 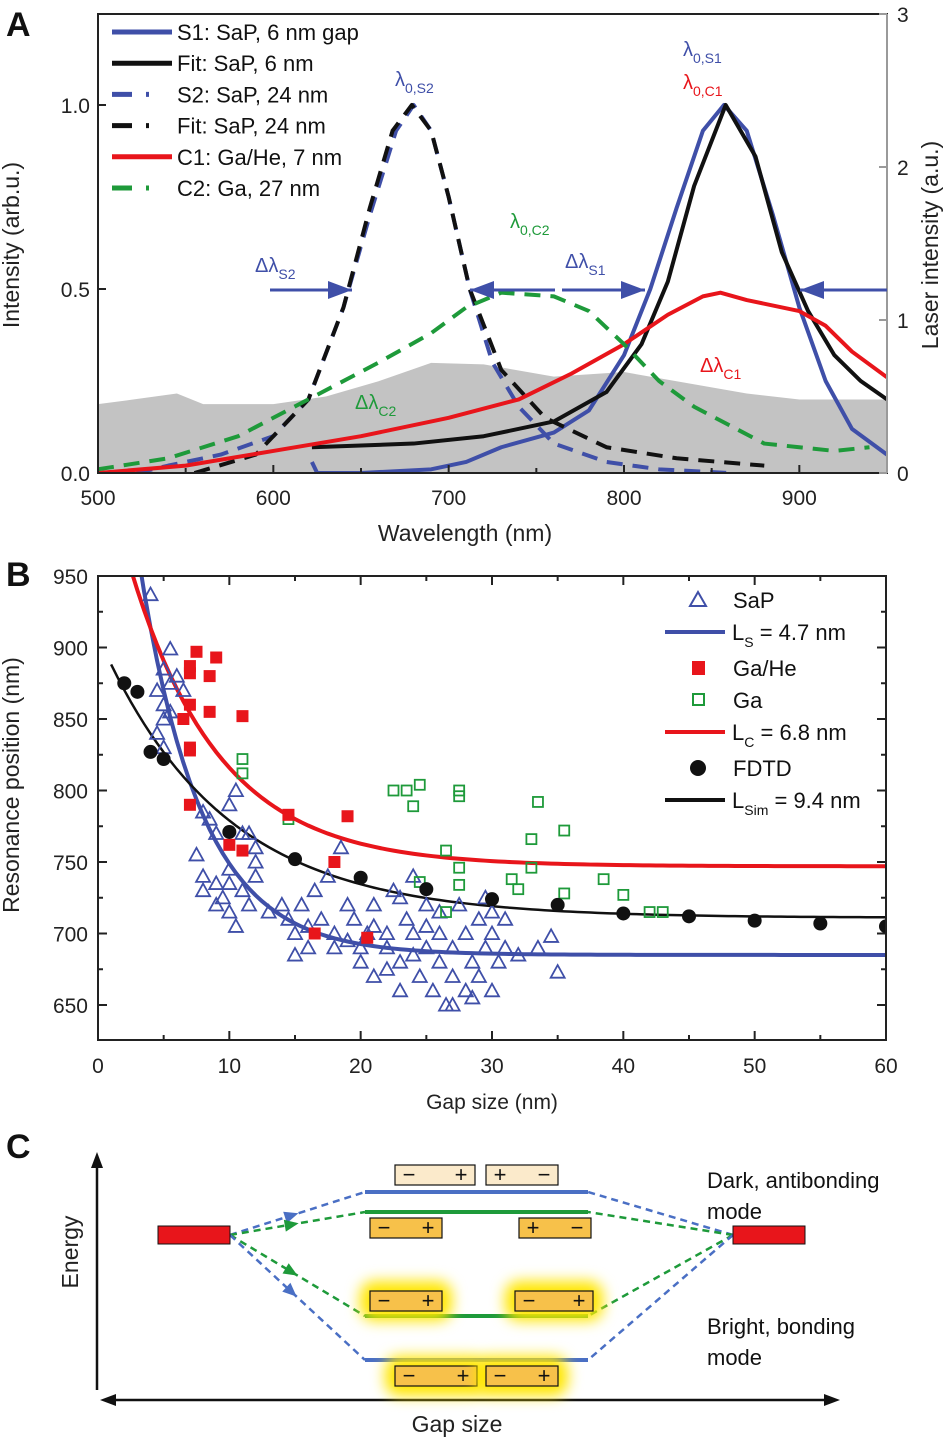 I want to click on legend-label: SaP, so click(x=754, y=600).